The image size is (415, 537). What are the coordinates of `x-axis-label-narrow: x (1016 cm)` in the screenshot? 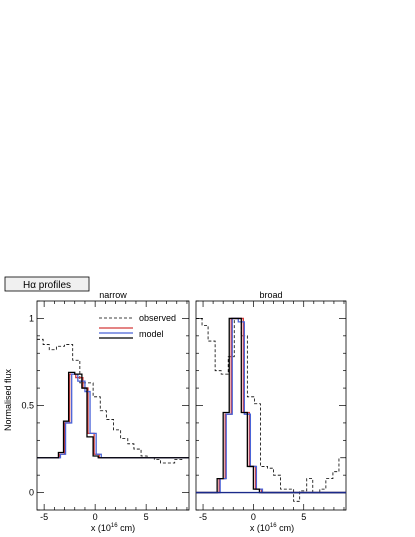 It's located at (113, 528).